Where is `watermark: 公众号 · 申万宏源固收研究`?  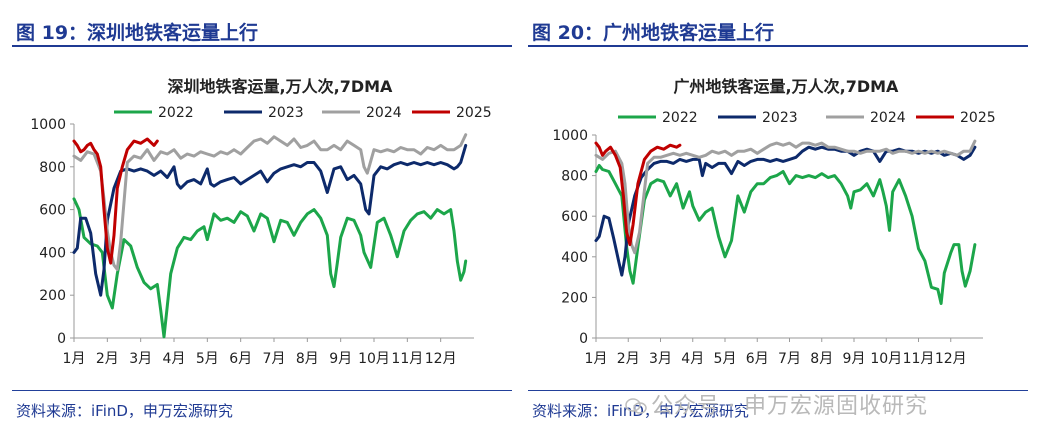
watermark: 公众号 · 申万宏源固收研究 is located at coordinates (776, 404).